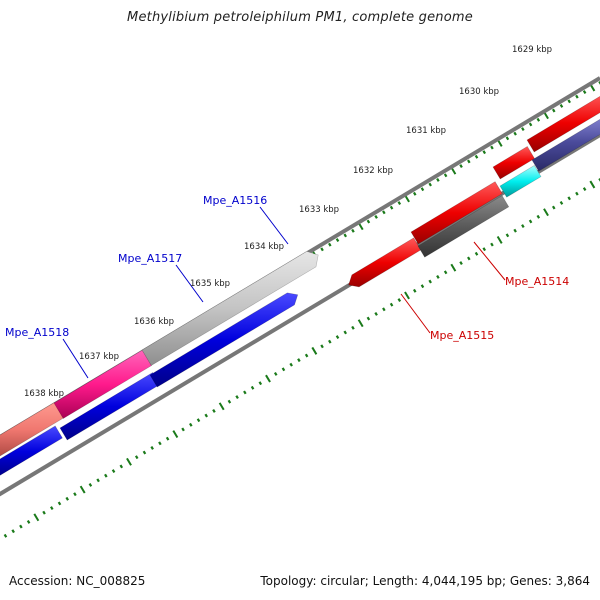 The width and height of the screenshot is (600, 600). I want to click on gene-mpe-a1517, so click(230, 308).